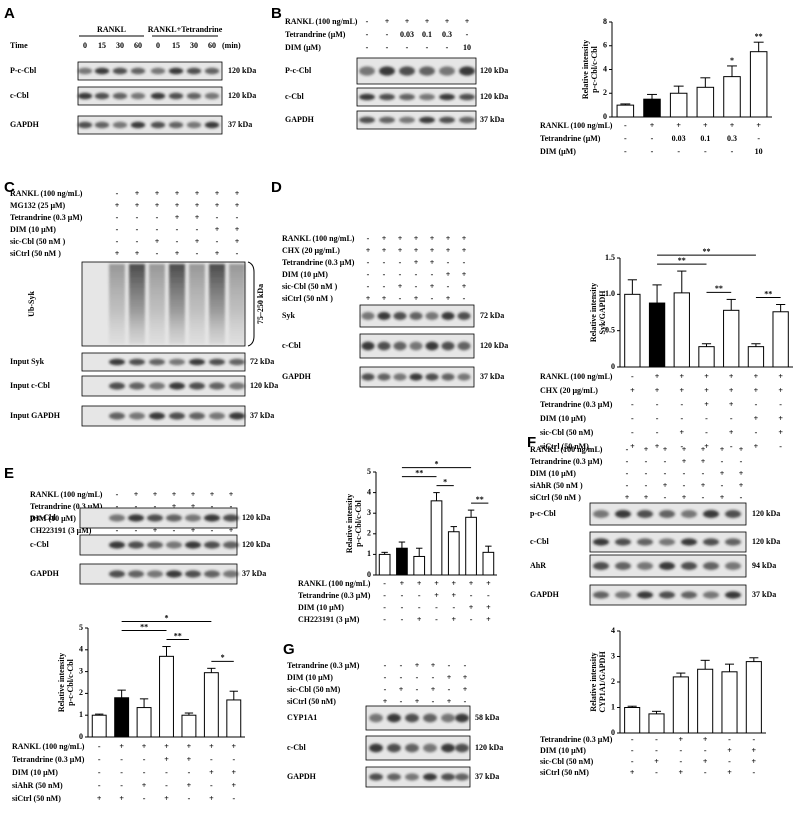  I want to click on condition-label: siAhR (50 nM), so click(37, 785).